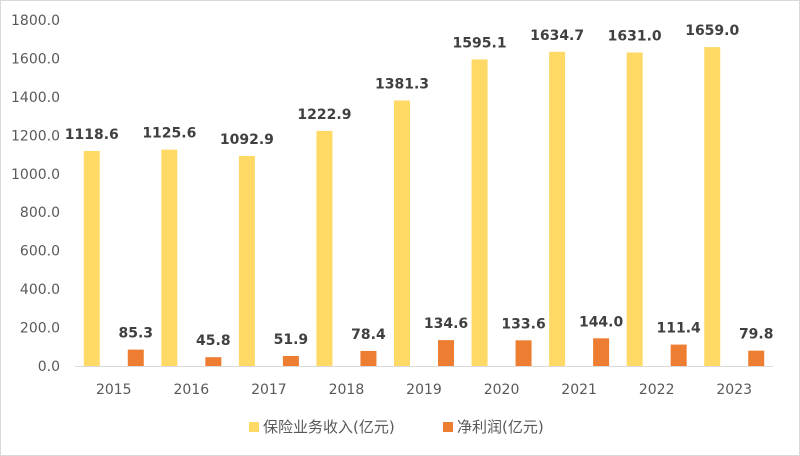 Image resolution: width=800 pixels, height=456 pixels. Describe the element at coordinates (601, 322) in the screenshot. I see `data-label-net-profit: 144.0` at that location.